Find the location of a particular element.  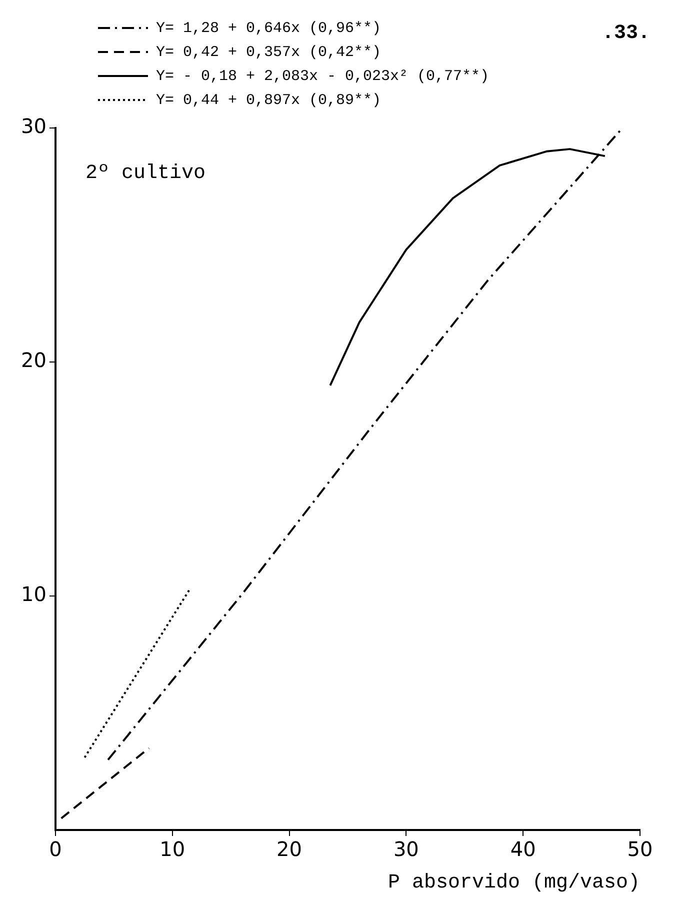

annotation: 2º cultivo is located at coordinates (145, 173).